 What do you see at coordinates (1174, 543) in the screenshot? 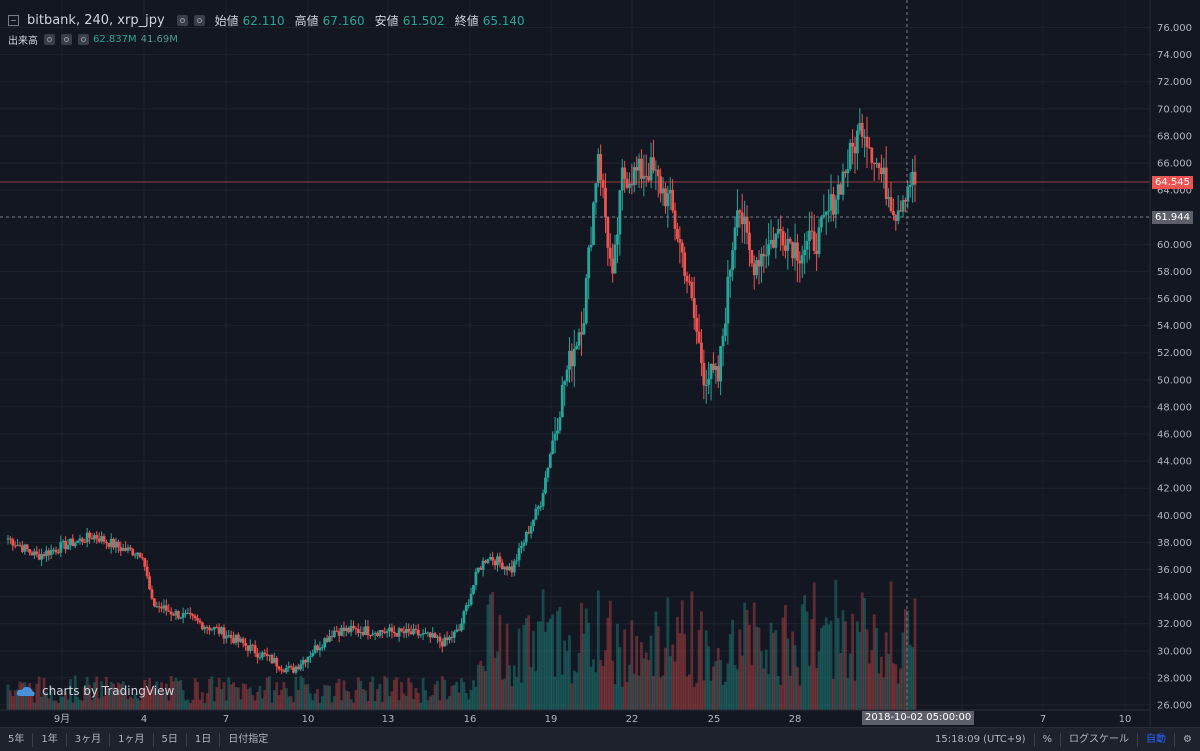
I see `price-tick-label: 38.000` at bounding box center [1174, 543].